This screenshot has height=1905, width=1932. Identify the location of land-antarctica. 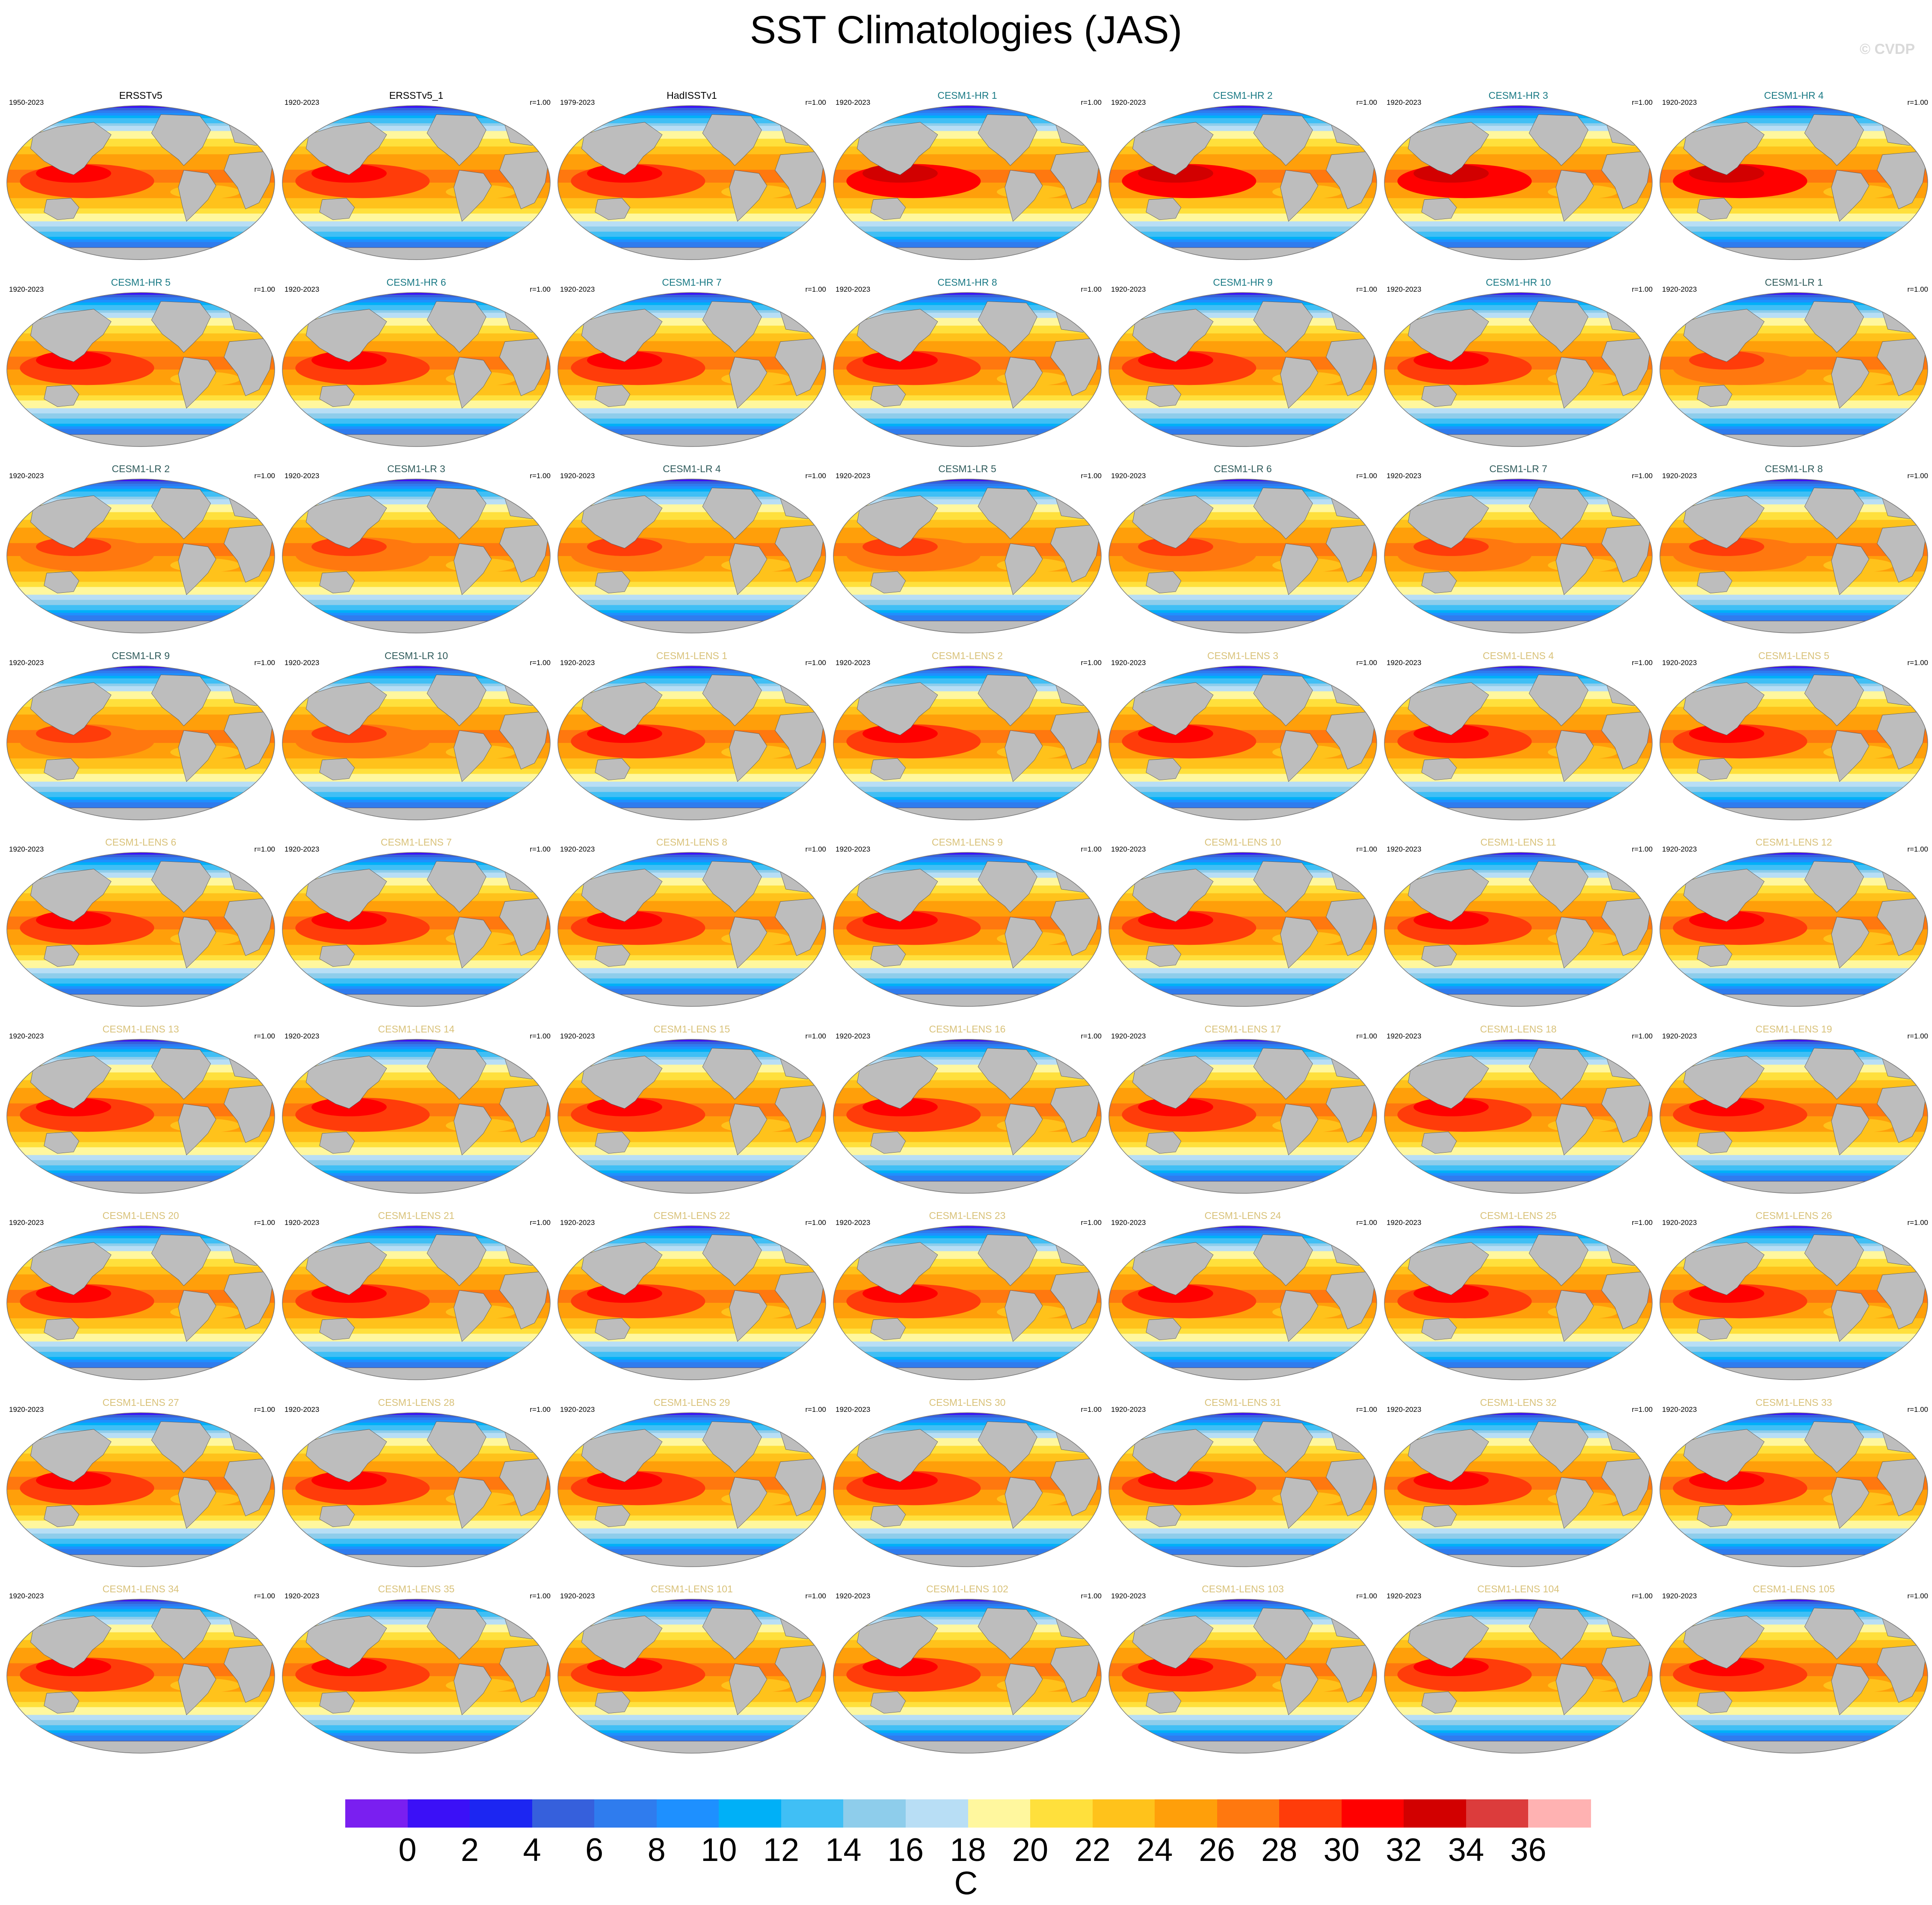
(1794, 1747).